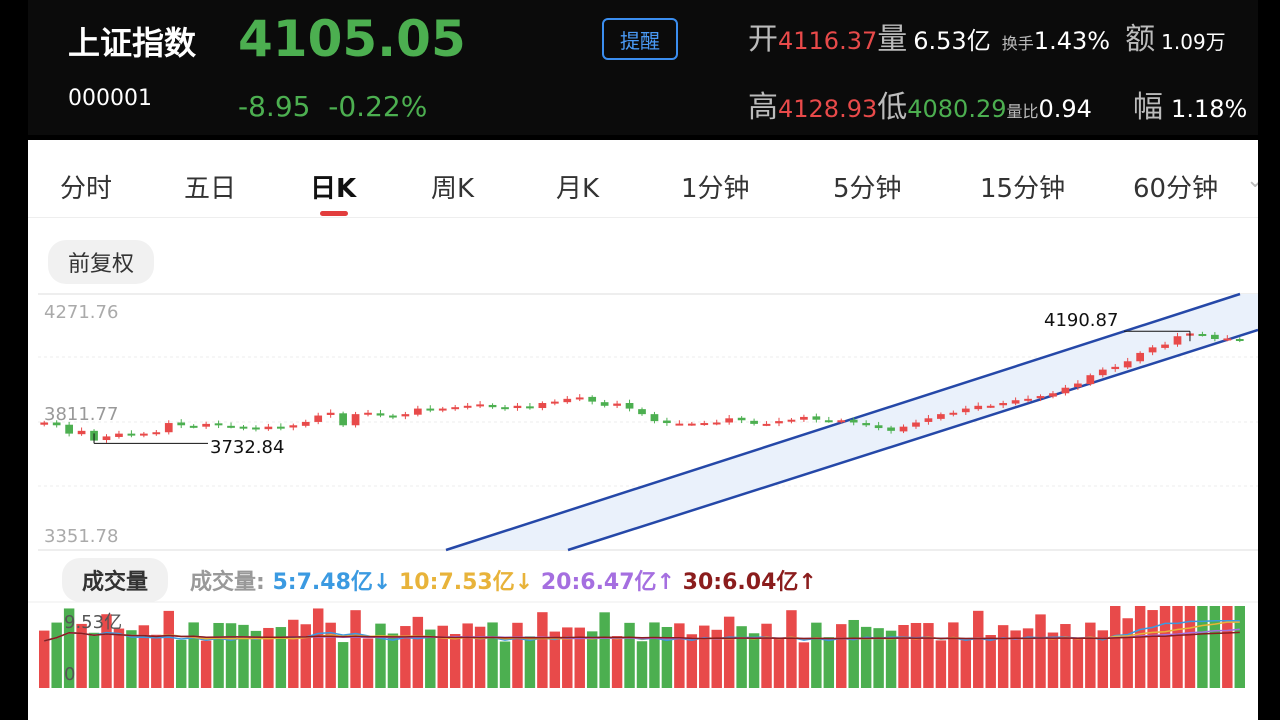  Describe the element at coordinates (1176, 189) in the screenshot. I see `tab-60min: 60分钟` at that location.